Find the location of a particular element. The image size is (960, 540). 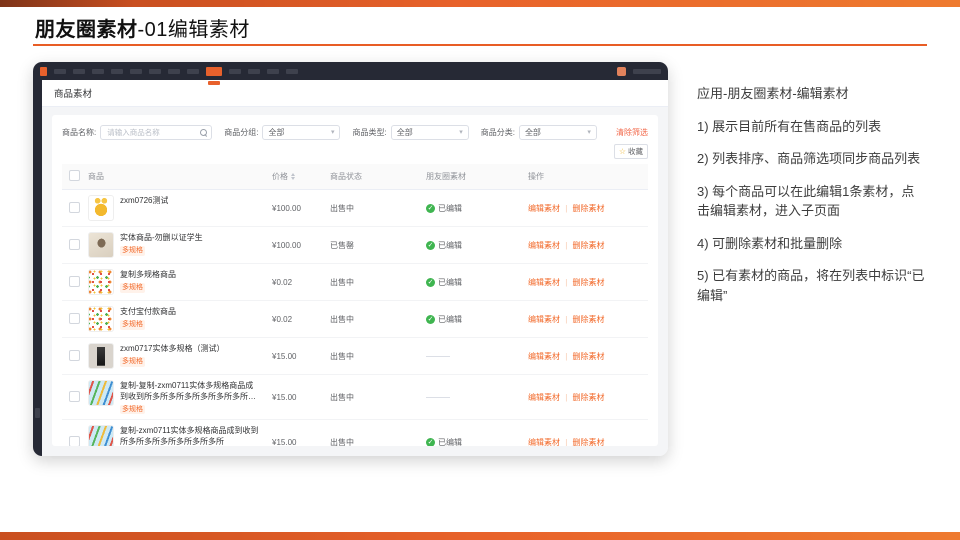

collapsed-sidebar is located at coordinates (37, 268).